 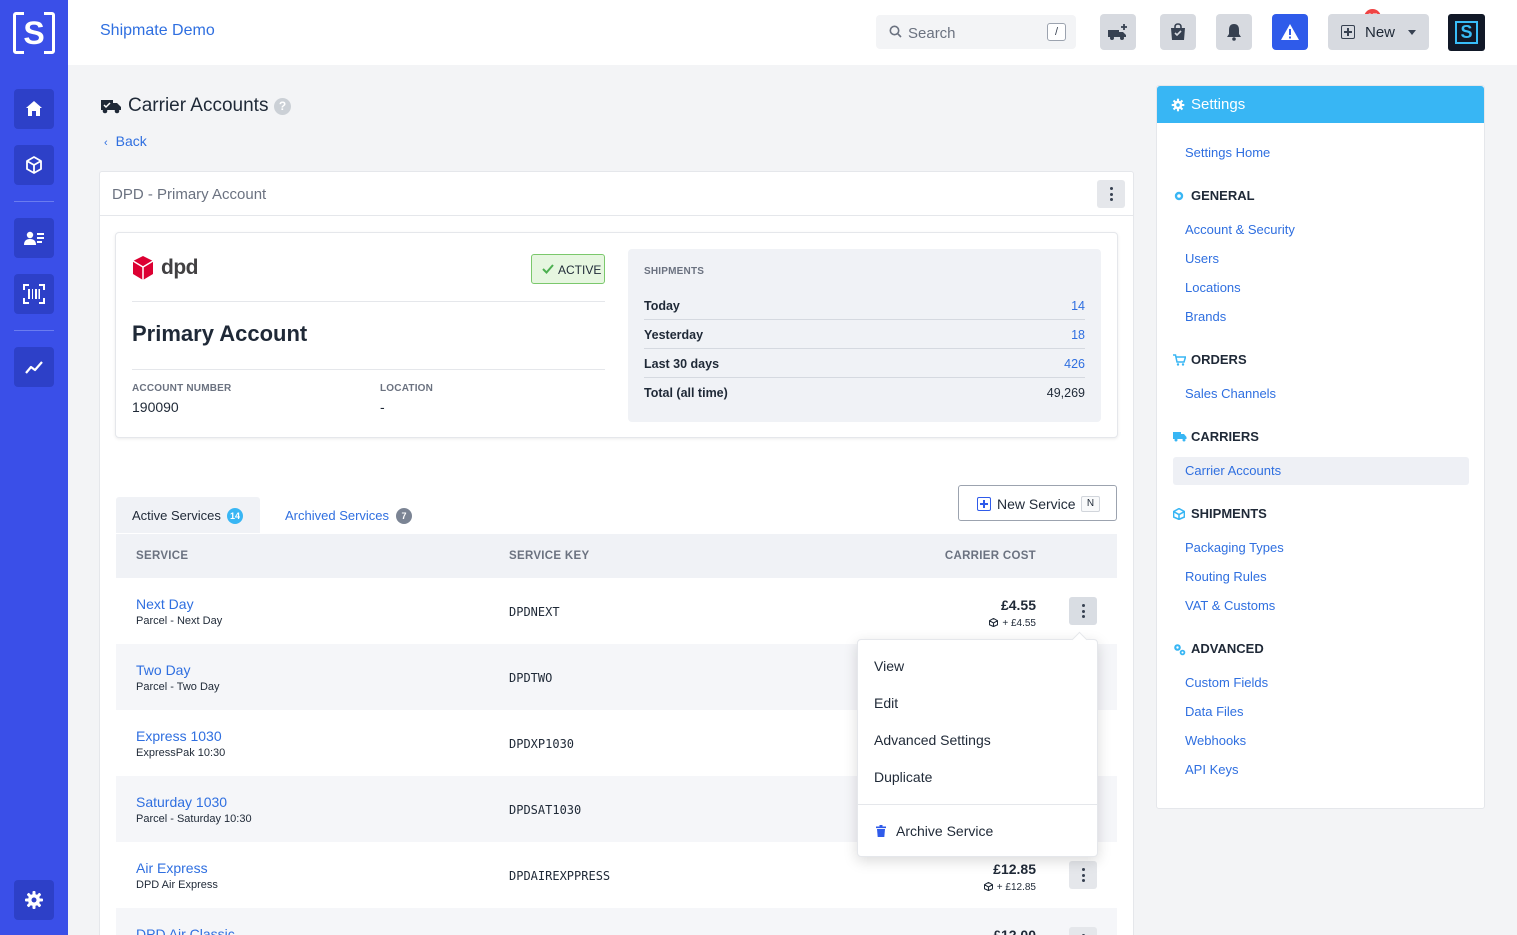 I want to click on shipments-count-link: 426, so click(x=1074, y=364).